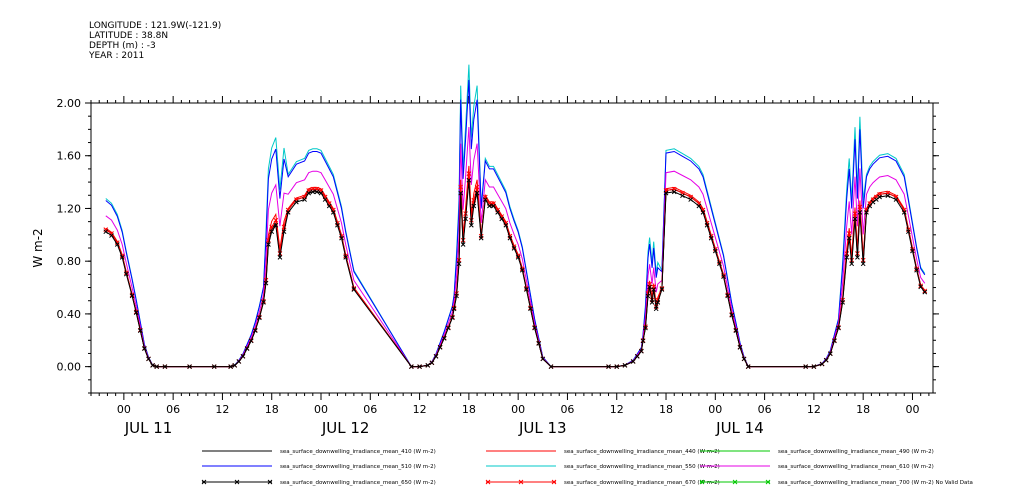  Describe the element at coordinates (117, 56) in the screenshot. I see `year-label: YEAR : 2011` at that location.